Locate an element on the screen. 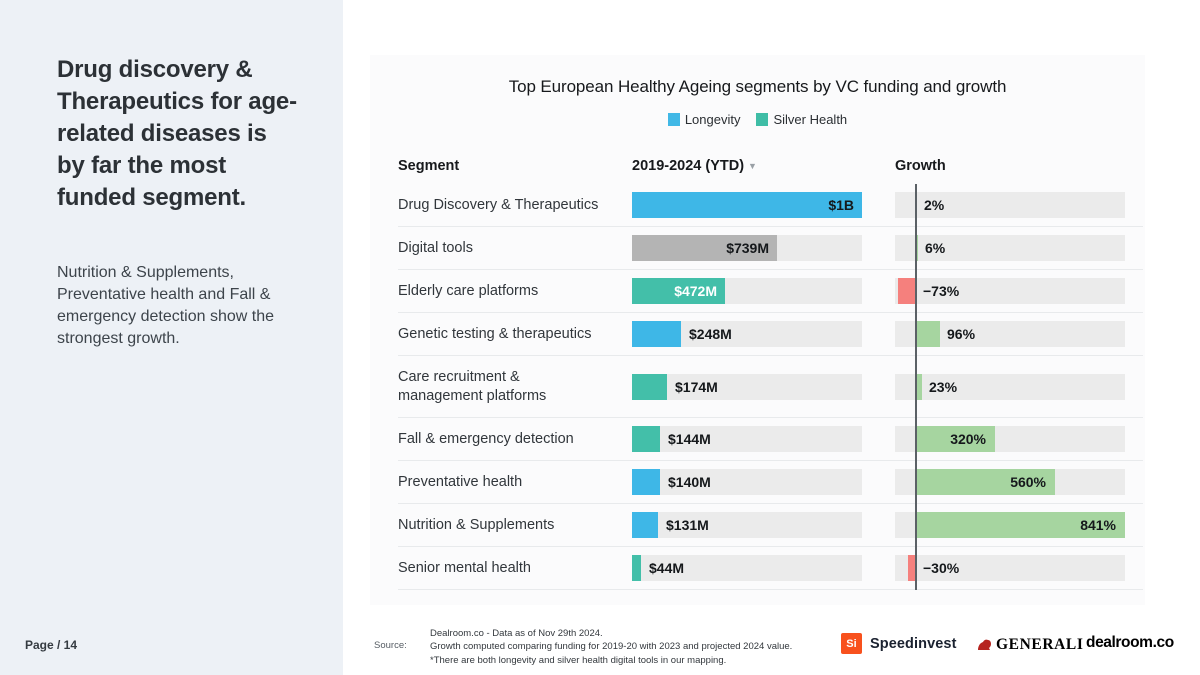 The width and height of the screenshot is (1200, 675). sort-descending-icon: ▼ is located at coordinates (752, 166).